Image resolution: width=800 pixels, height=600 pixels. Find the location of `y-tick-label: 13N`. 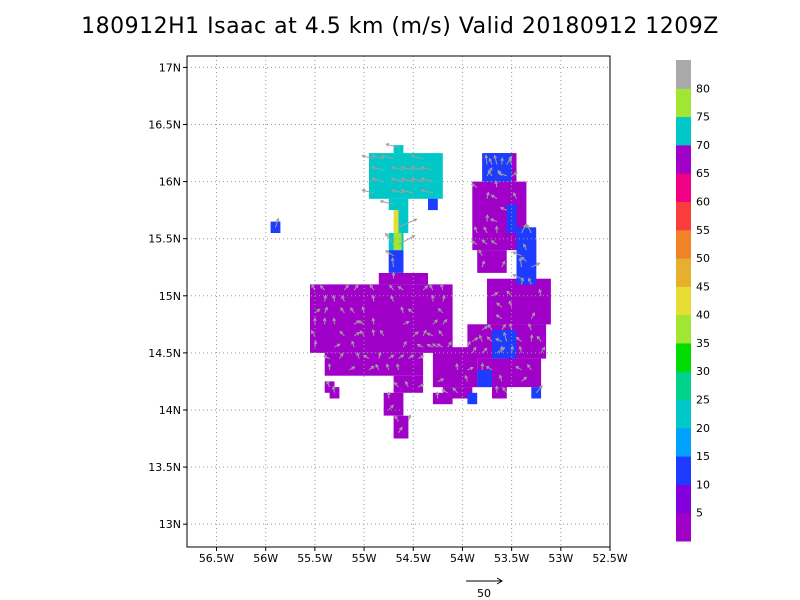

y-tick-label: 13N is located at coordinates (170, 524).